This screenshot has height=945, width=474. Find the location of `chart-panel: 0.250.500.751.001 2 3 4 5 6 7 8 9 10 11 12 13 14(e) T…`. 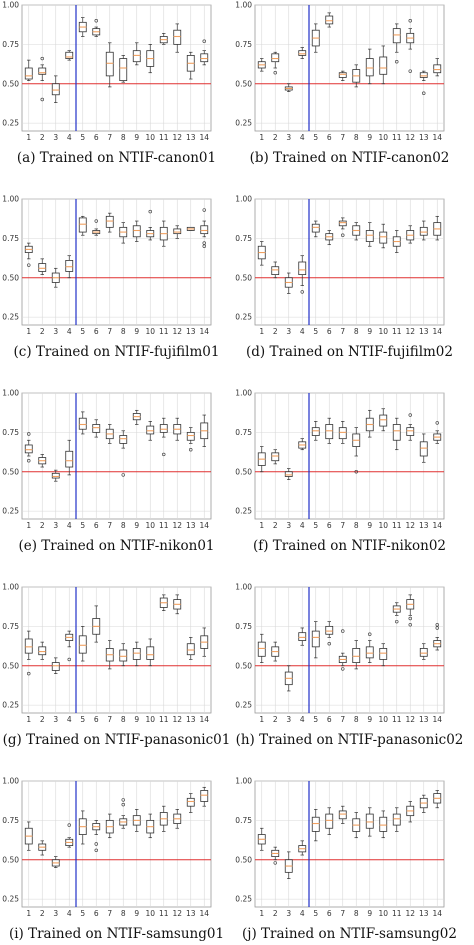

chart-panel: 0.250.500.751.001 2 3 4 5 6 7 8 9 10 11 12 13 14(e) T… is located at coordinates (108, 471).